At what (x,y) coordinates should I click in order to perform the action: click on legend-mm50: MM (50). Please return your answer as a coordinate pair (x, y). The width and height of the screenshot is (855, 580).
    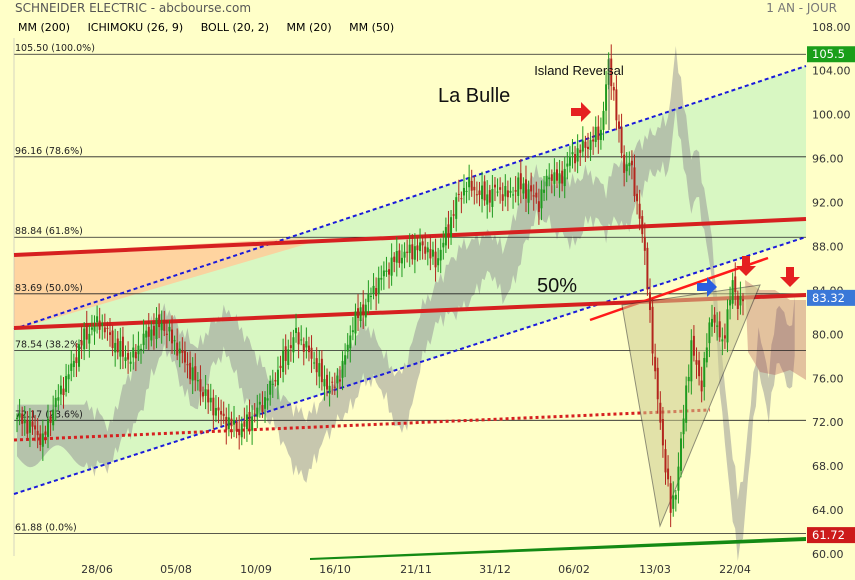
    Looking at the image, I should click on (372, 27).